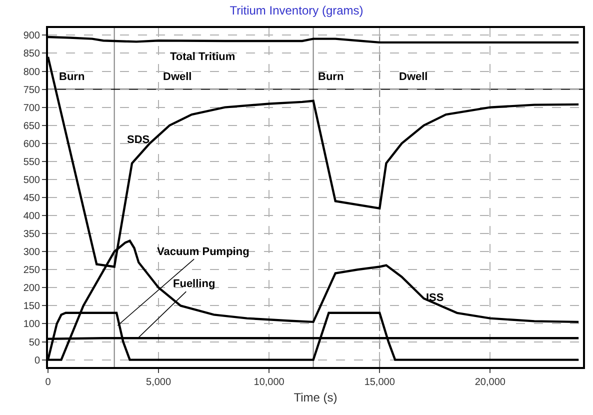 Image resolution: width=593 pixels, height=415 pixels. What do you see at coordinates (297, 11) in the screenshot?
I see `chart-title: Tritium Inventory (grams)` at bounding box center [297, 11].